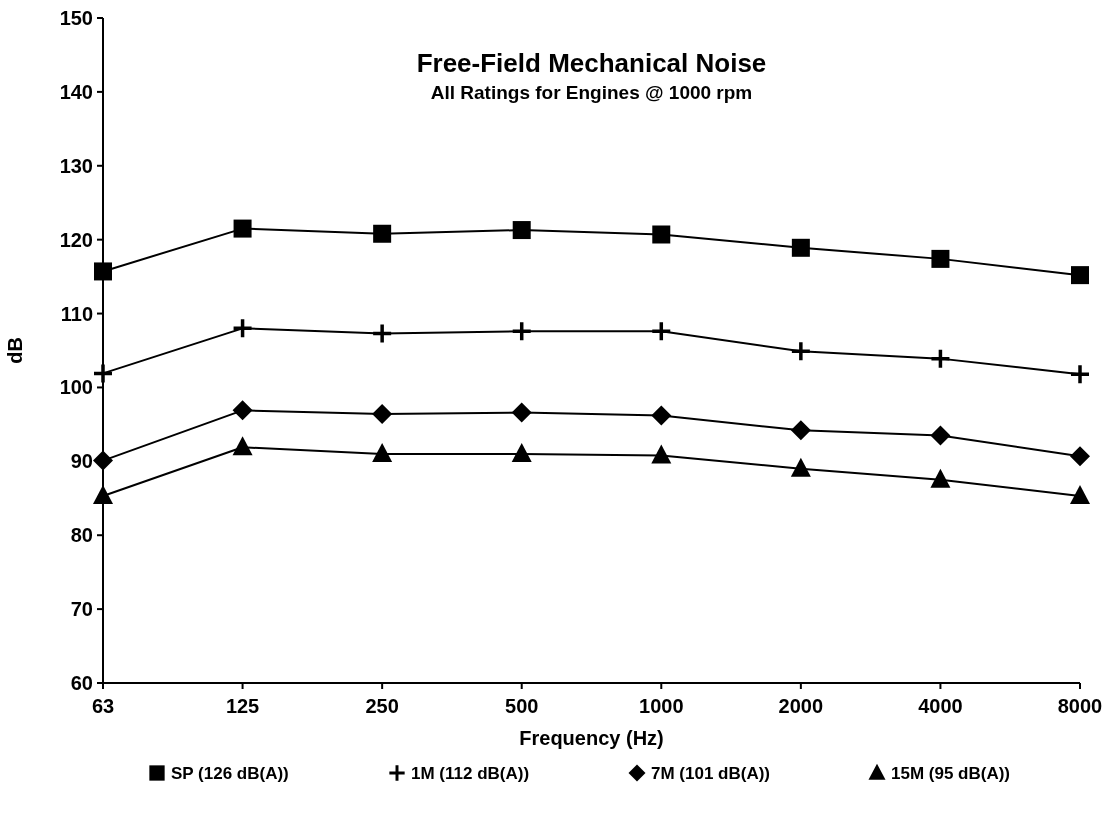  What do you see at coordinates (81, 535) in the screenshot?
I see `y-tick-label: 80` at bounding box center [81, 535].